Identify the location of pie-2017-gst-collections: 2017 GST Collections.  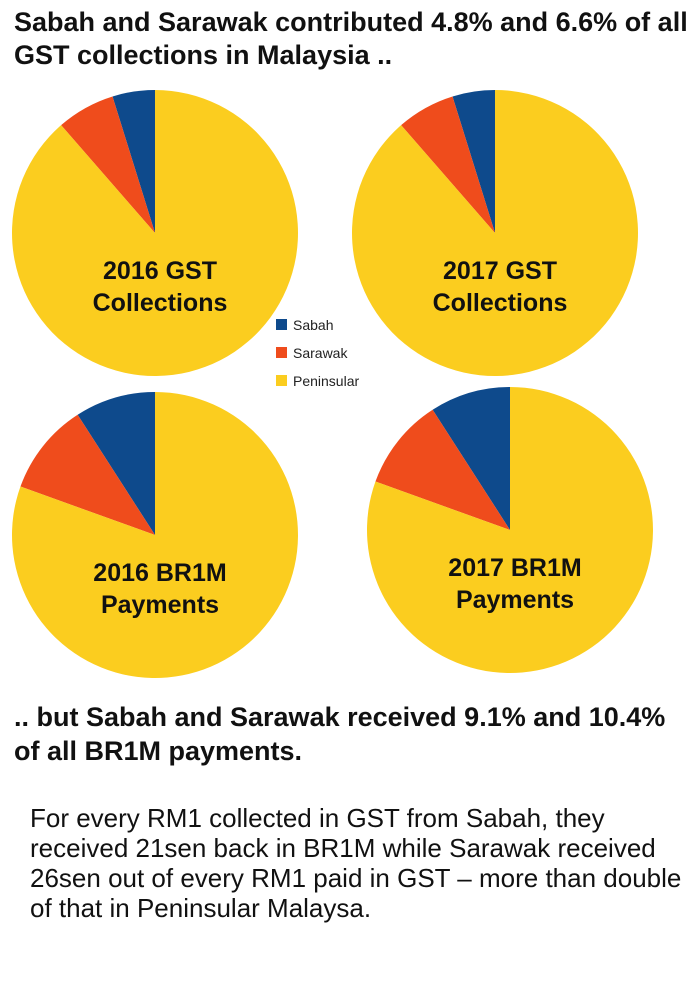
(494, 233).